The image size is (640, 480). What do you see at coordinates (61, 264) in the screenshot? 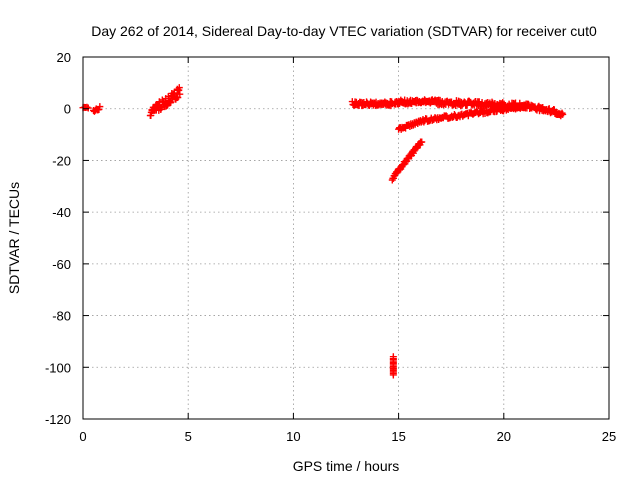
I see `y-tick-label: -60` at bounding box center [61, 264].